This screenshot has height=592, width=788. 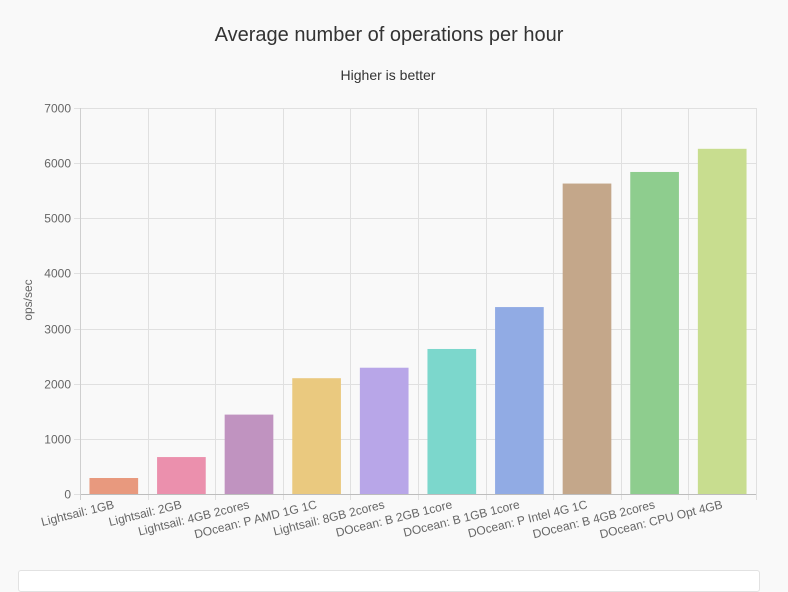 I want to click on y-tick-label: 4000, so click(x=57, y=274).